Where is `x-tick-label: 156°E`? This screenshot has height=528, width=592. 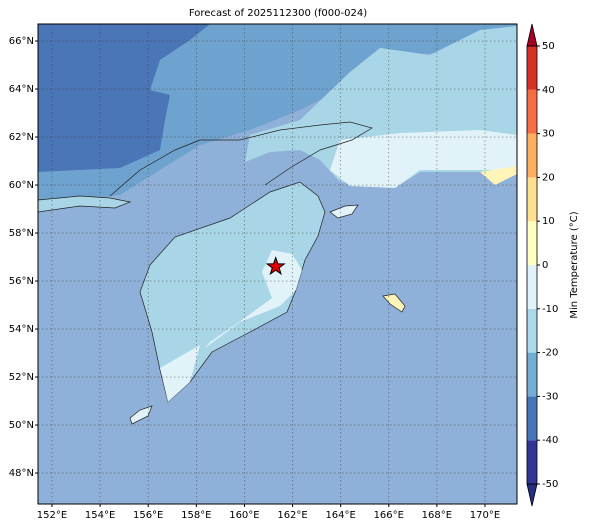 x-tick-label: 156°E is located at coordinates (148, 515).